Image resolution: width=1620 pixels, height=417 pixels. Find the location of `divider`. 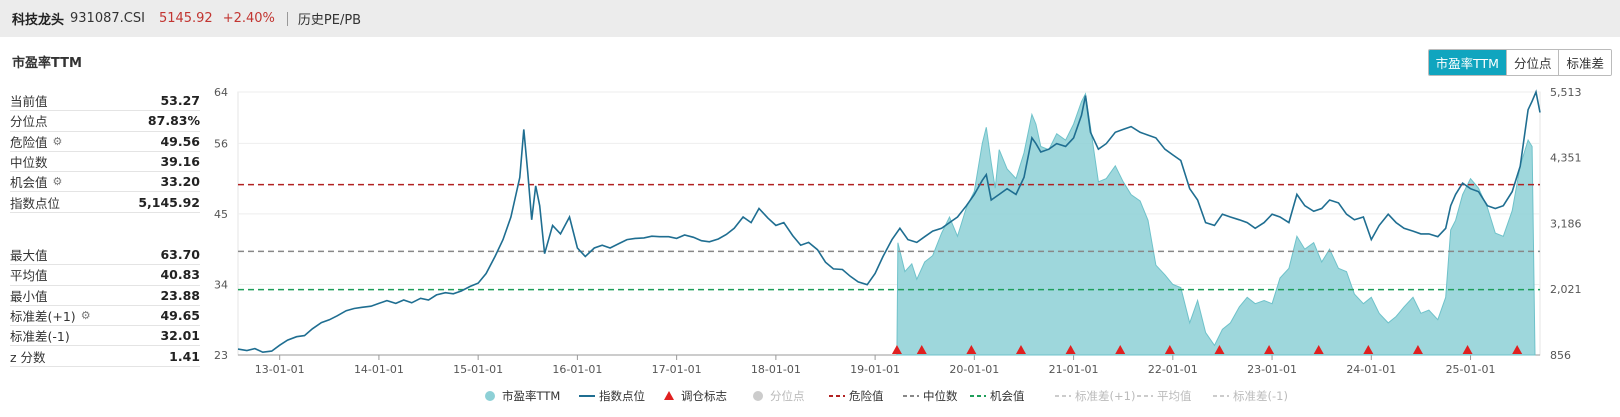

divider is located at coordinates (287, 18).